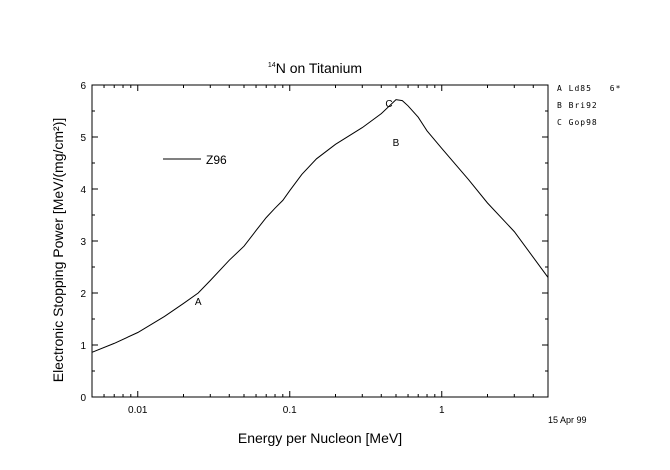 The image size is (670, 470). What do you see at coordinates (83, 242) in the screenshot?
I see `y-tick-label: 3` at bounding box center [83, 242].